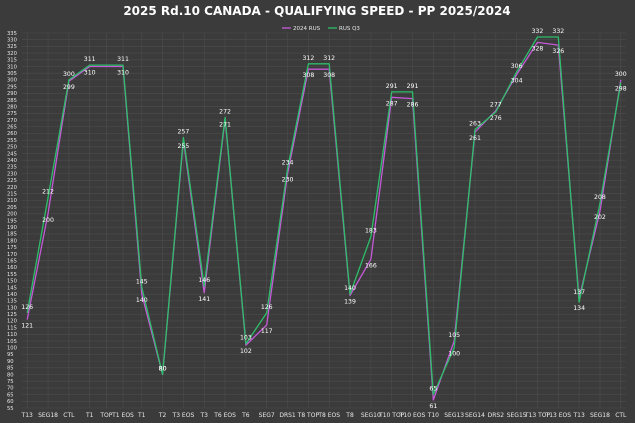  I want to click on y-tick-label: 150, so click(12, 282).